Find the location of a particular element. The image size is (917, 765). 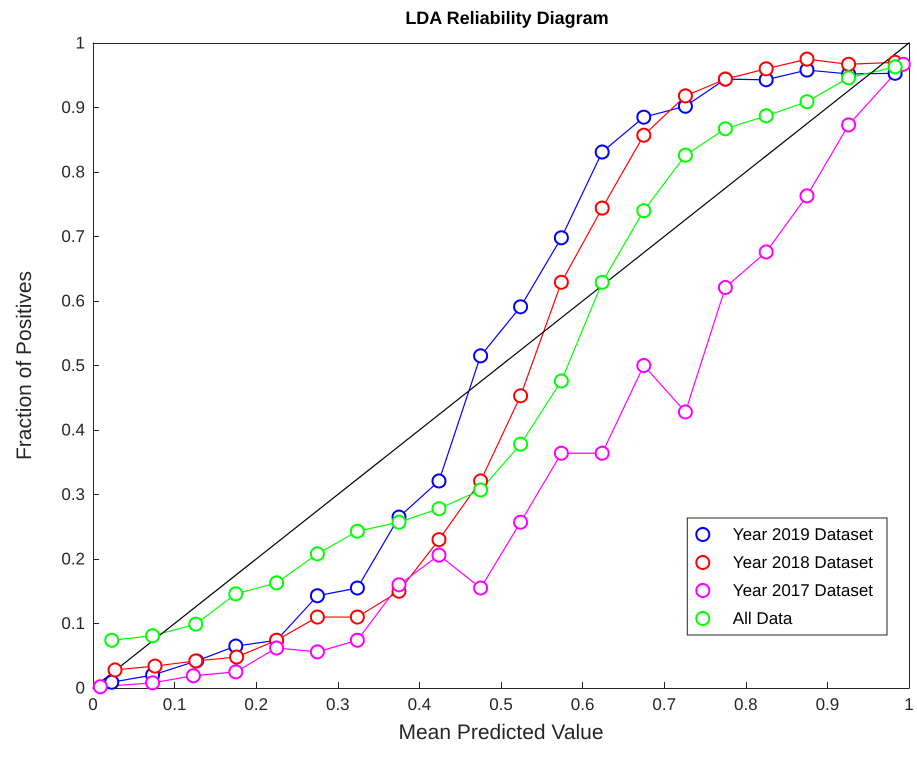

x-tick-label: 0.1 is located at coordinates (174, 704).